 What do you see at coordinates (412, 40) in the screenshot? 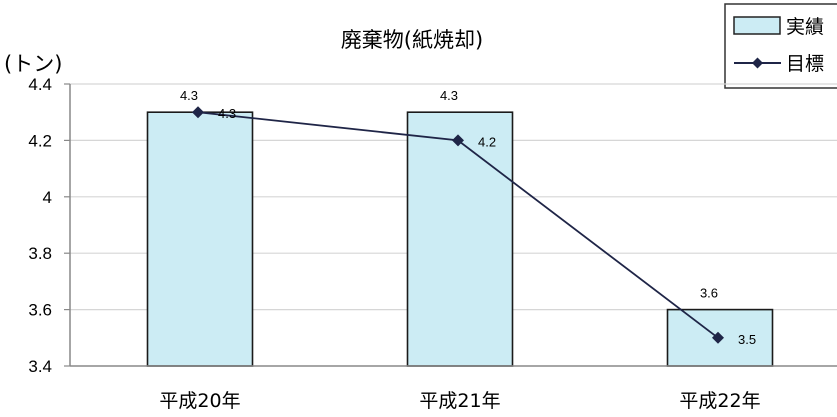
I see `chart-title: 廃棄物(紙焼却)` at bounding box center [412, 40].